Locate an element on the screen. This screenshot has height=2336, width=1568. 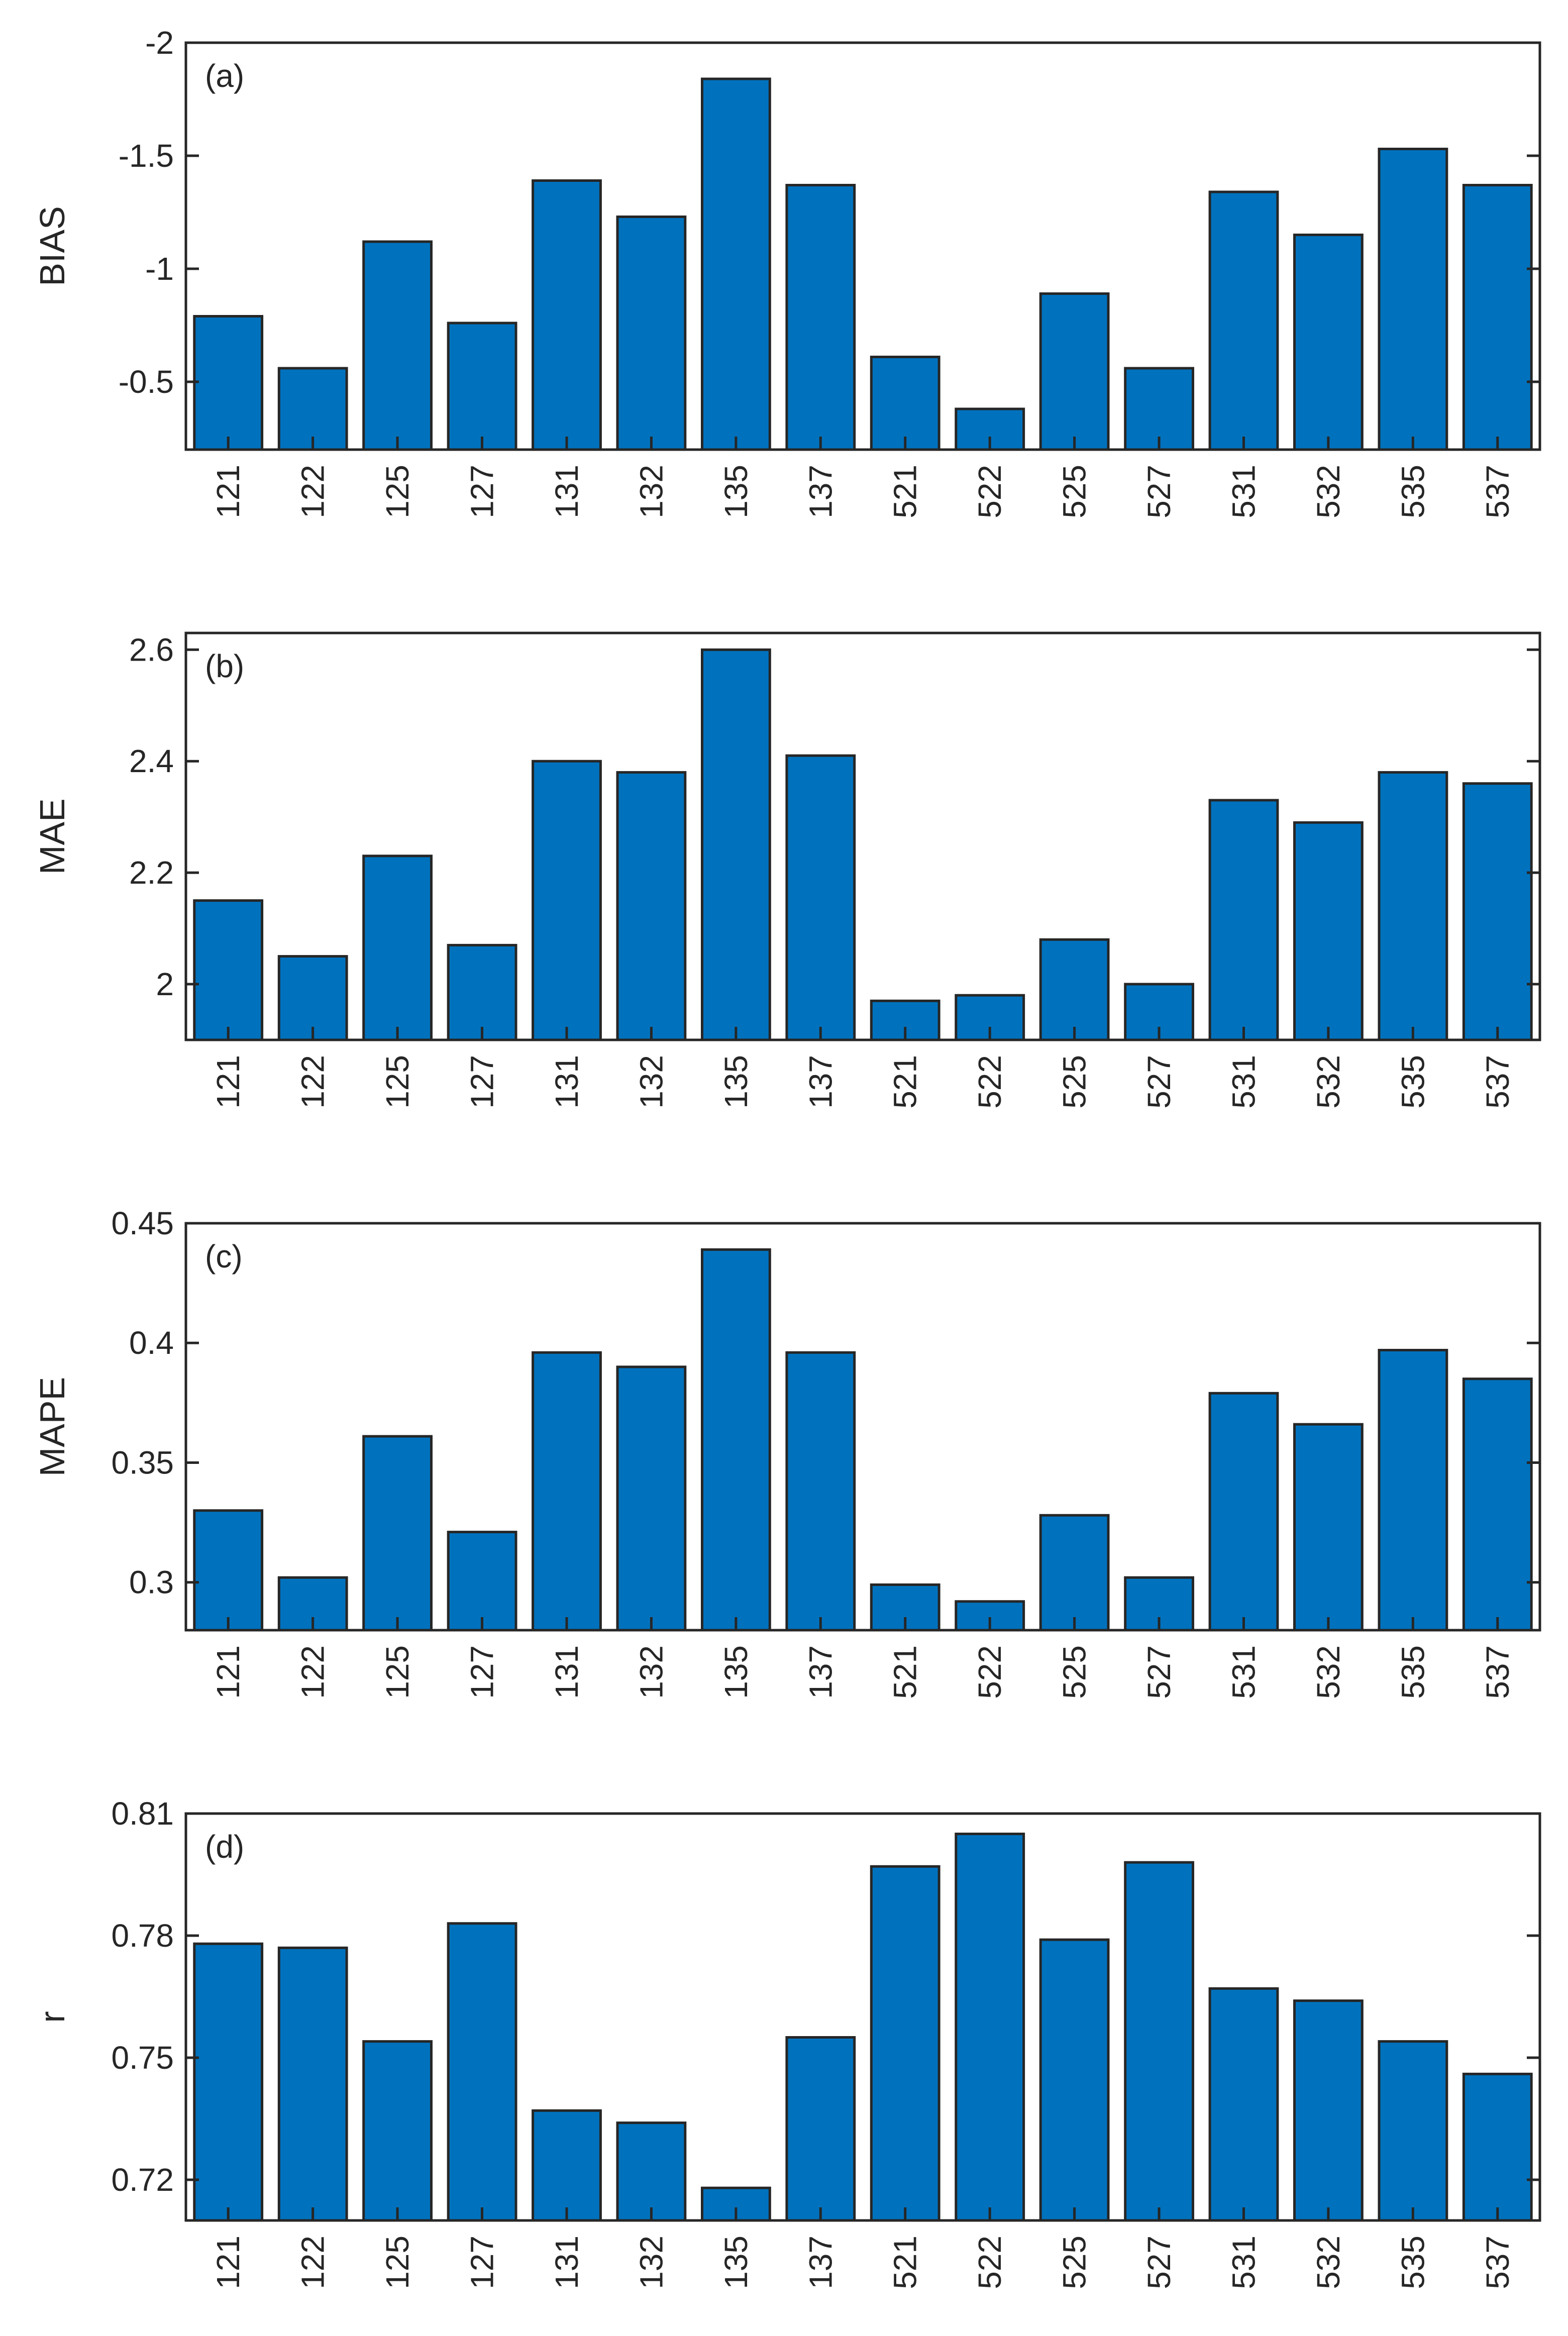
y-tick-label: 0.4 is located at coordinates (151, 1343).